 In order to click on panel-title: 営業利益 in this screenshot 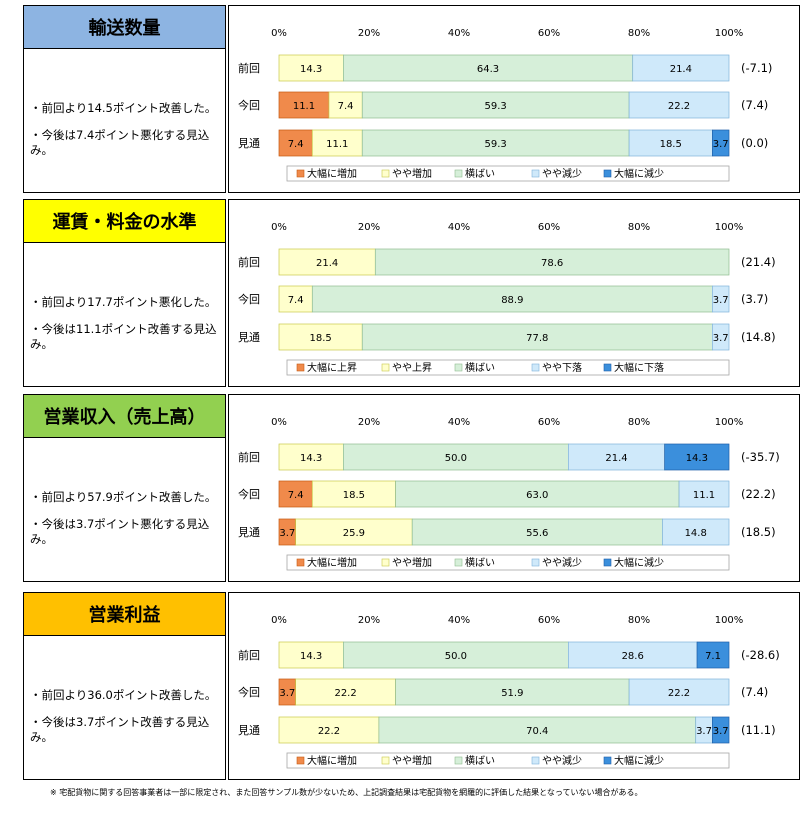, I will do `click(124, 614)`.